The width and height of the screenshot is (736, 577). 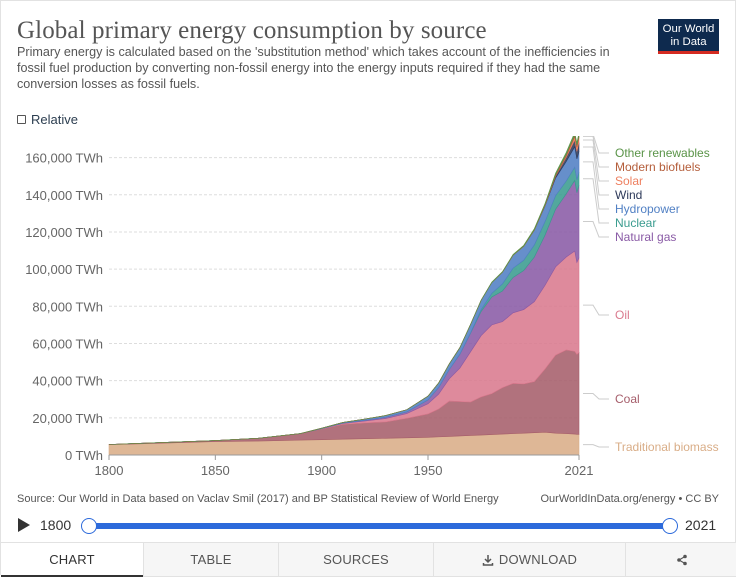 I want to click on y-tick-label: 160,000 TWh, so click(x=64, y=158).